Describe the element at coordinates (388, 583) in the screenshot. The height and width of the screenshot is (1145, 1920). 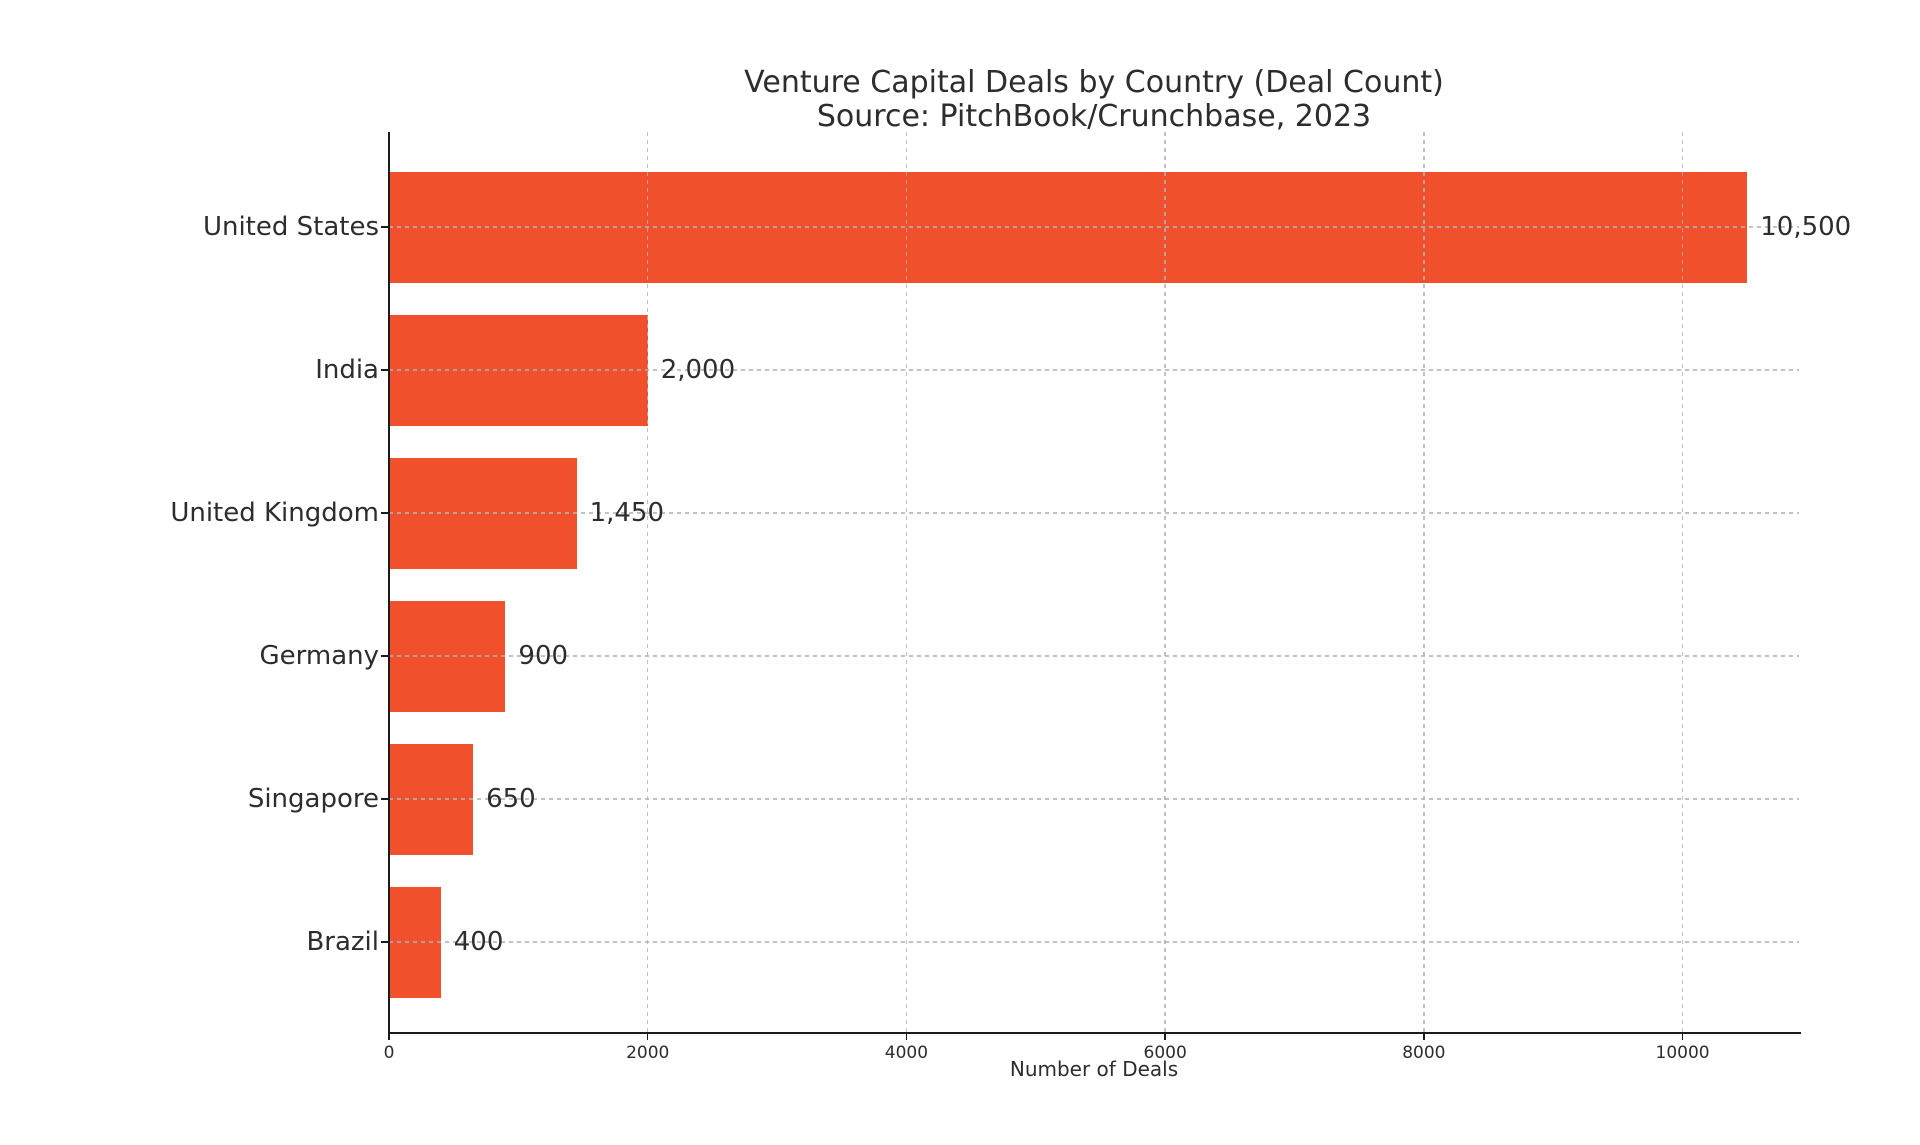
I see `y-axis-line` at that location.